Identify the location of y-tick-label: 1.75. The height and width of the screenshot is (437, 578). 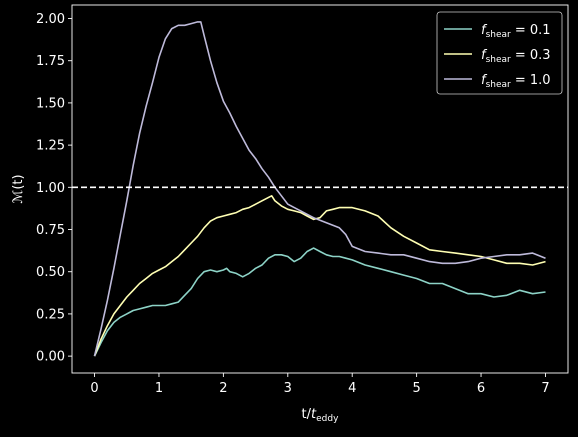
(50, 61).